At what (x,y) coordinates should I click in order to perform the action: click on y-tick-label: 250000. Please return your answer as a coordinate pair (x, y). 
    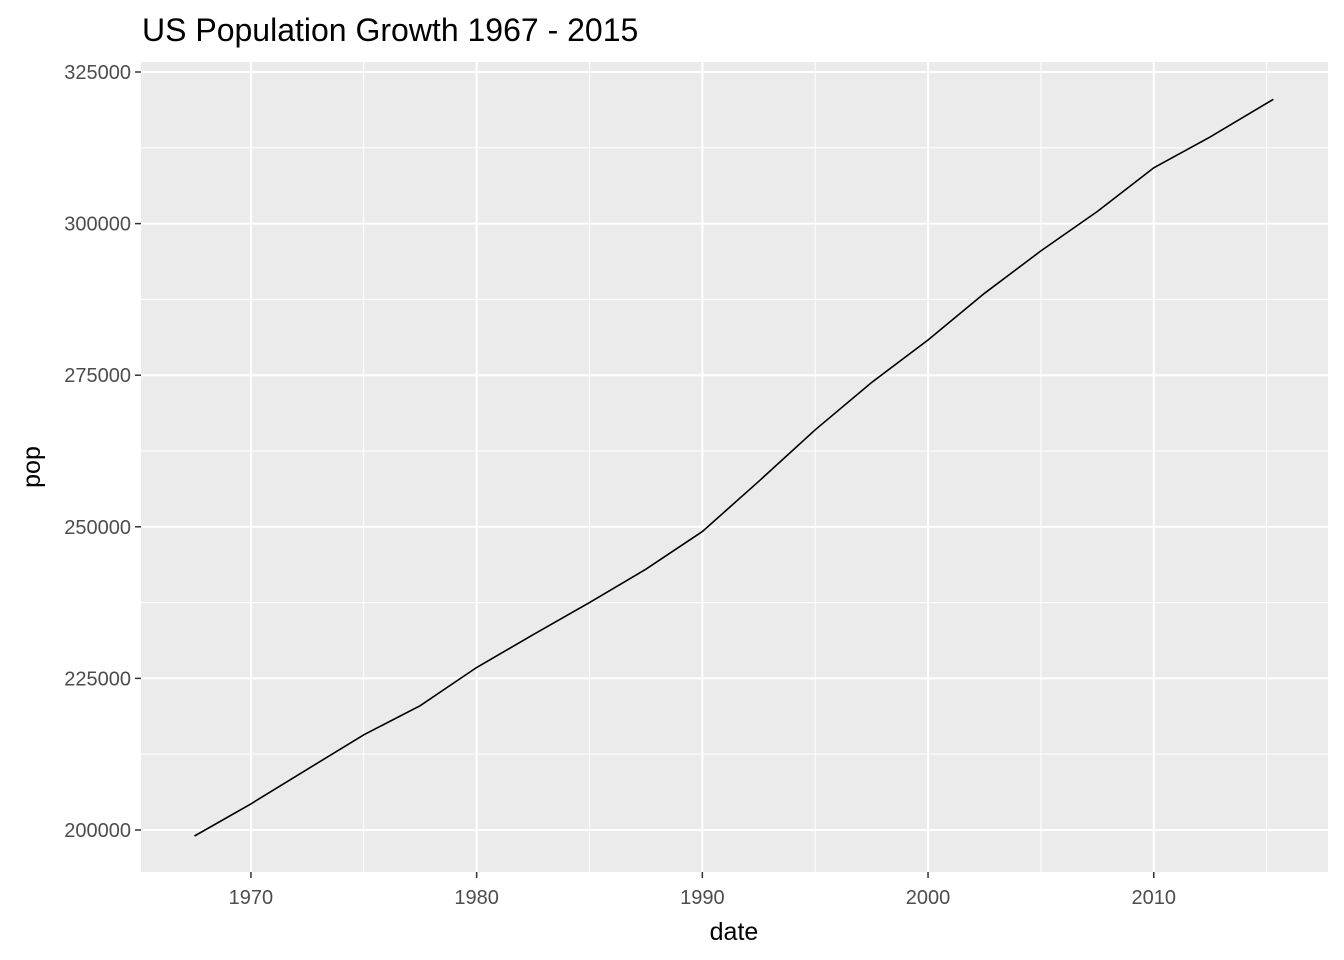
    Looking at the image, I should click on (97, 528).